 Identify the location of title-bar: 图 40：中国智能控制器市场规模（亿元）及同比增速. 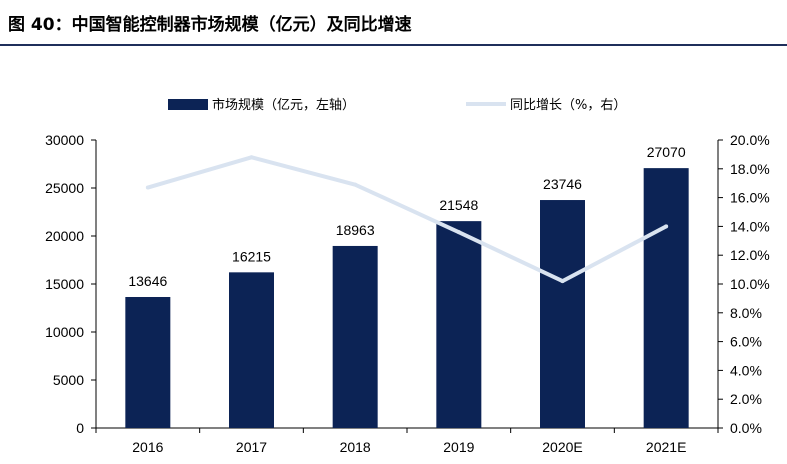
(393, 23).